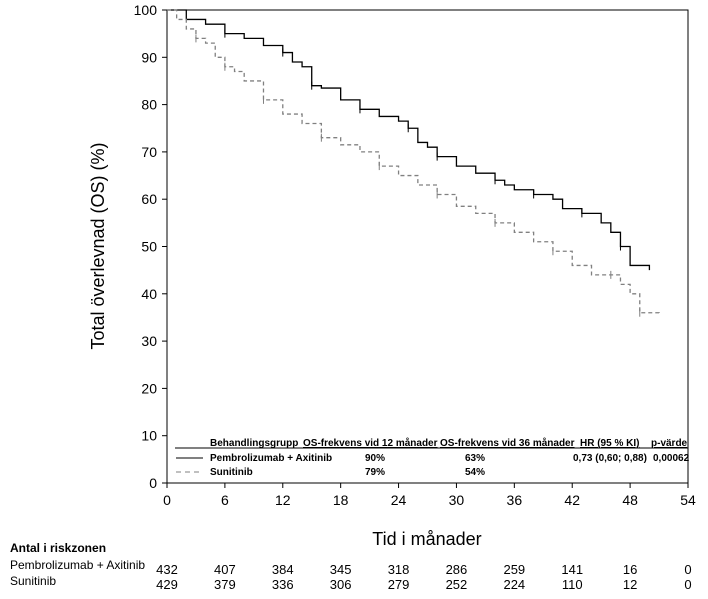 The height and width of the screenshot is (599, 708). Describe the element at coordinates (58, 548) in the screenshot. I see `risk-table-title: Antal i riskzonen` at that location.